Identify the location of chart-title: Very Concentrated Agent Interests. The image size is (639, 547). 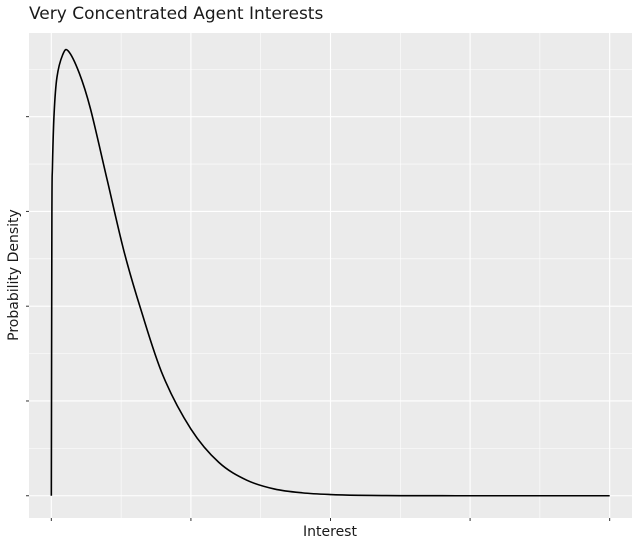
(176, 14).